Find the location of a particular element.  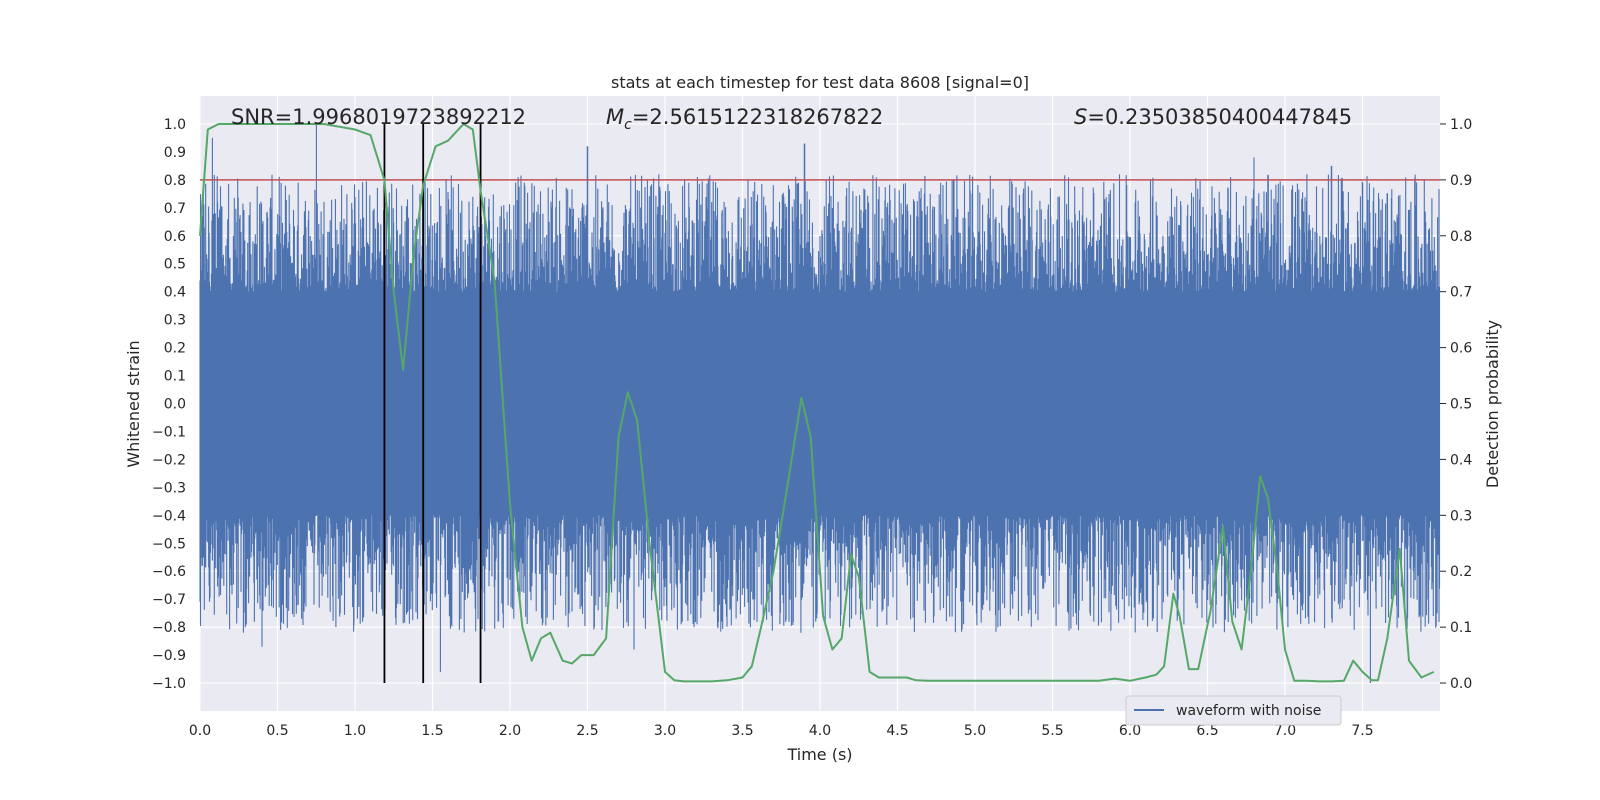

y-tick-label: 0.6 is located at coordinates (175, 237).